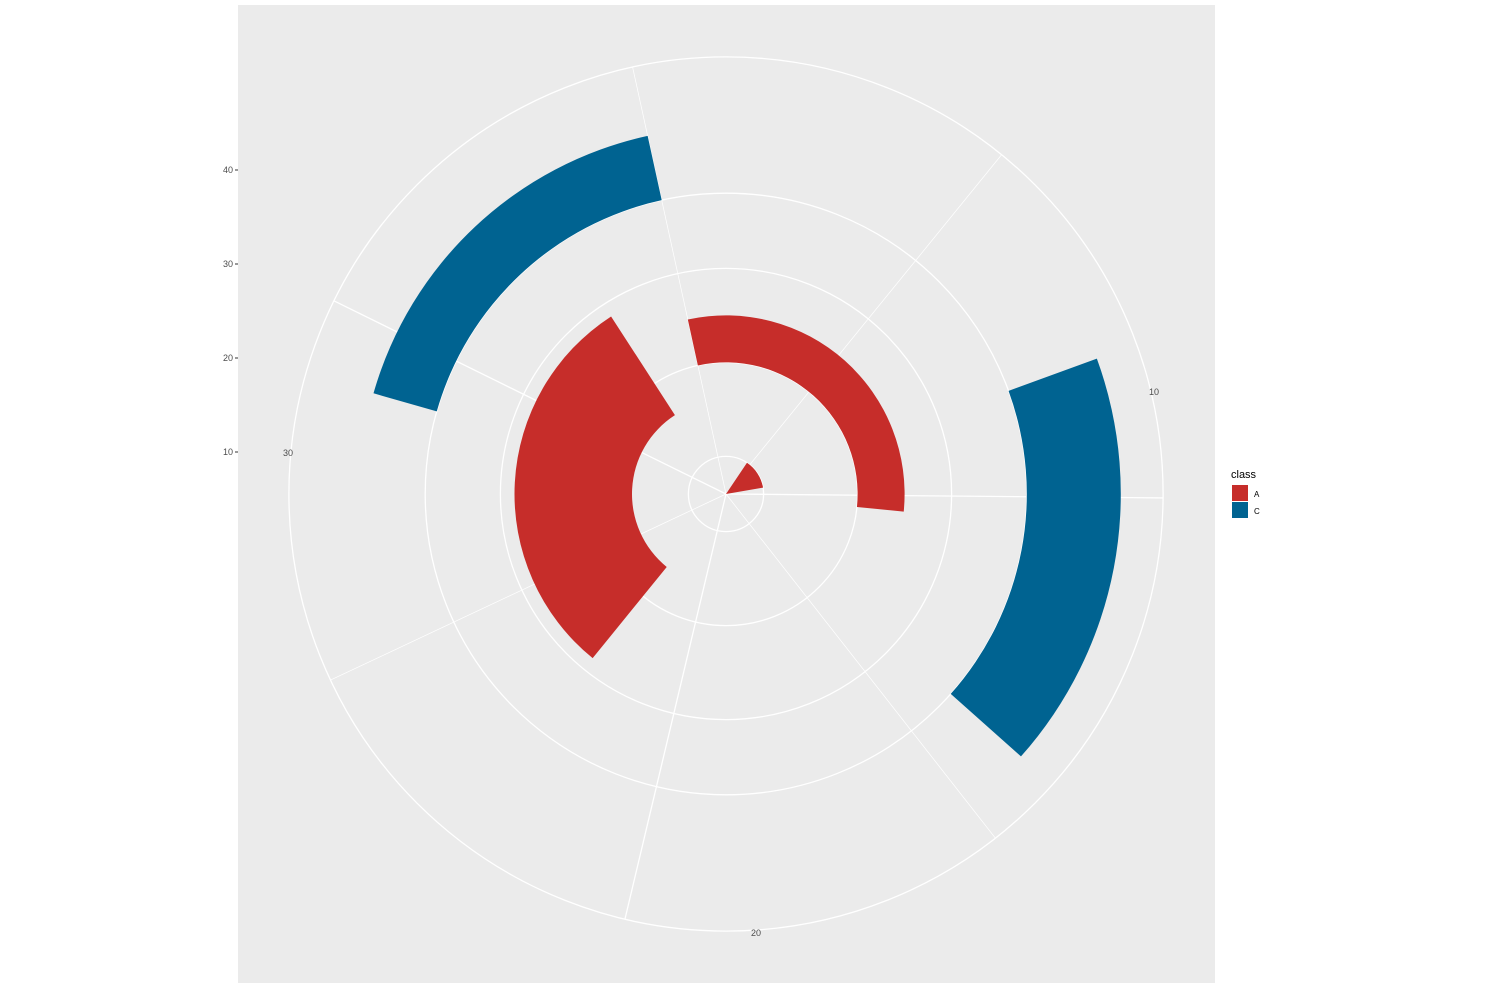 The height and width of the screenshot is (996, 1488). Describe the element at coordinates (228, 452) in the screenshot. I see `radial-tick-label: 10` at that location.